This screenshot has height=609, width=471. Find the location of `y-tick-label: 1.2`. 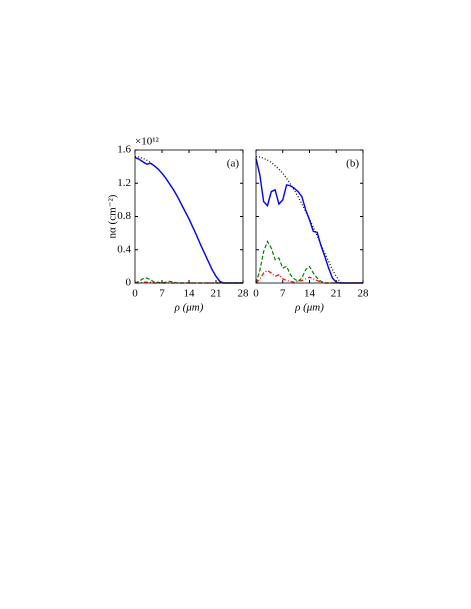

y-tick-label: 1.2 is located at coordinates (124, 183).